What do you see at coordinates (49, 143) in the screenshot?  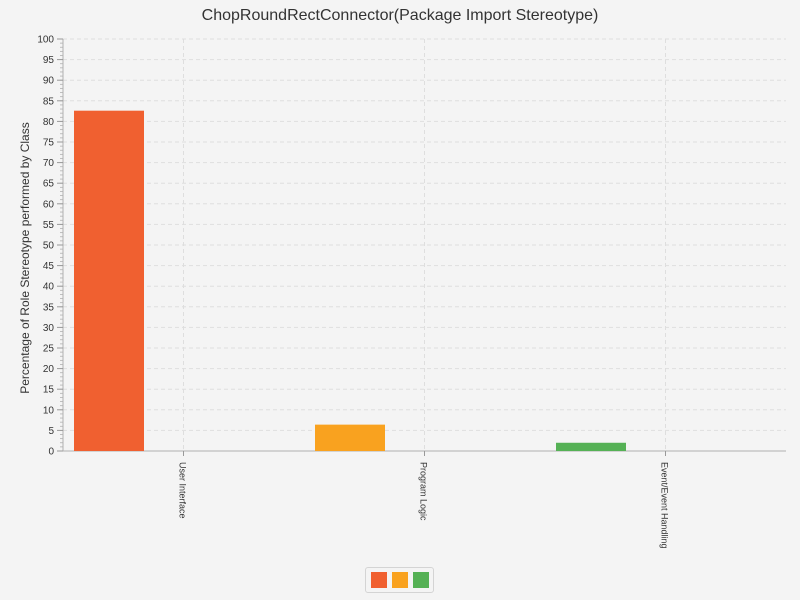 I see `y-tick-label: 75` at bounding box center [49, 143].